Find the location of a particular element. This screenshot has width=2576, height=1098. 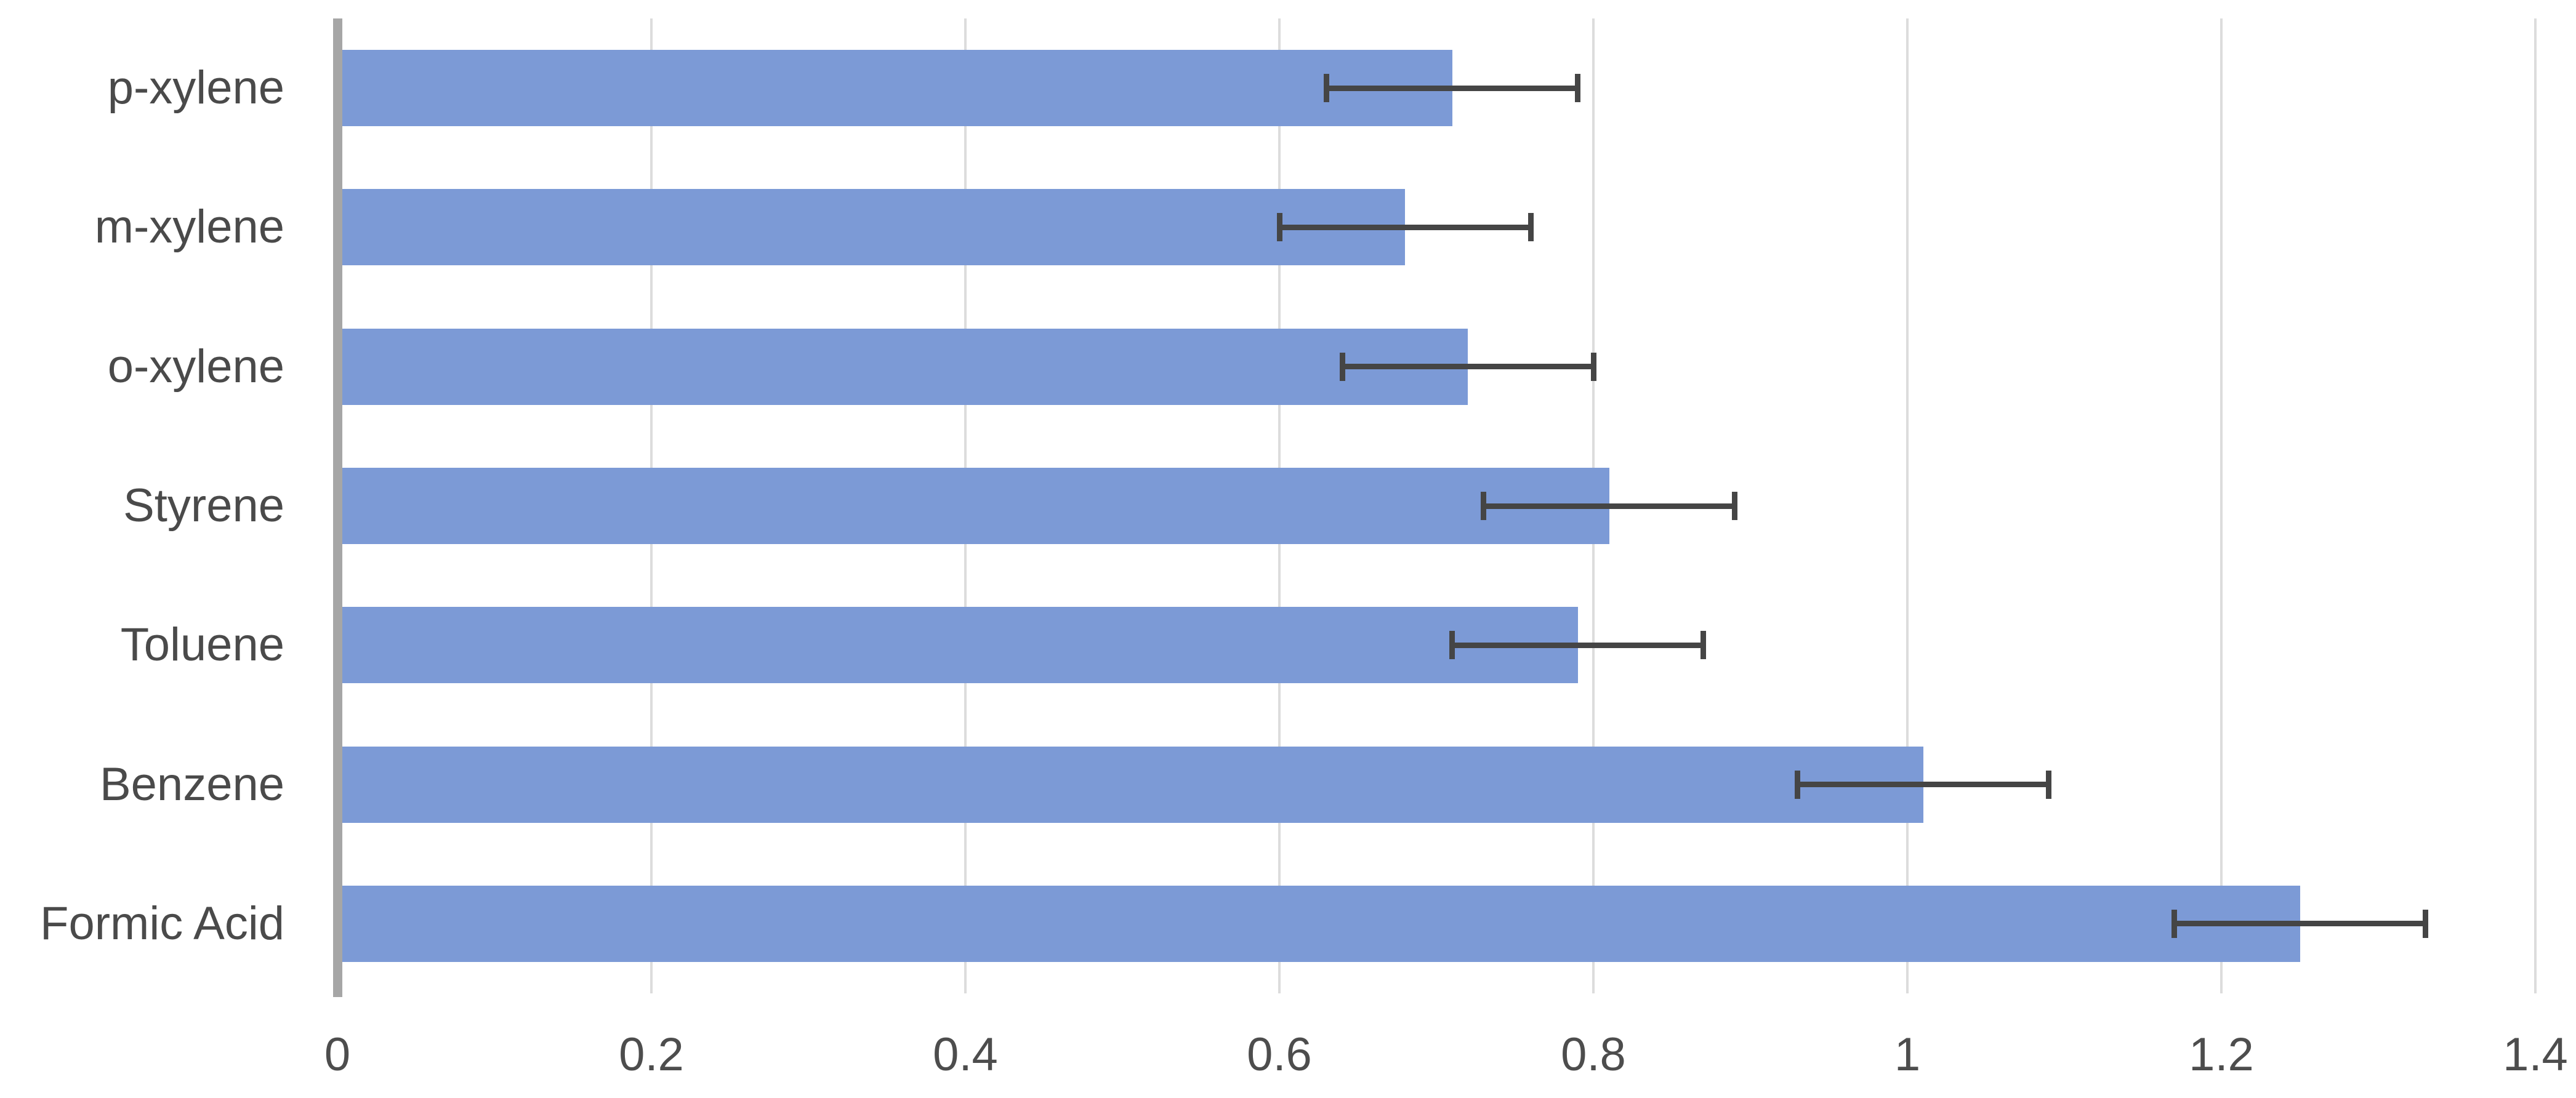

category-axis-label: o-xylene is located at coordinates (195, 366).